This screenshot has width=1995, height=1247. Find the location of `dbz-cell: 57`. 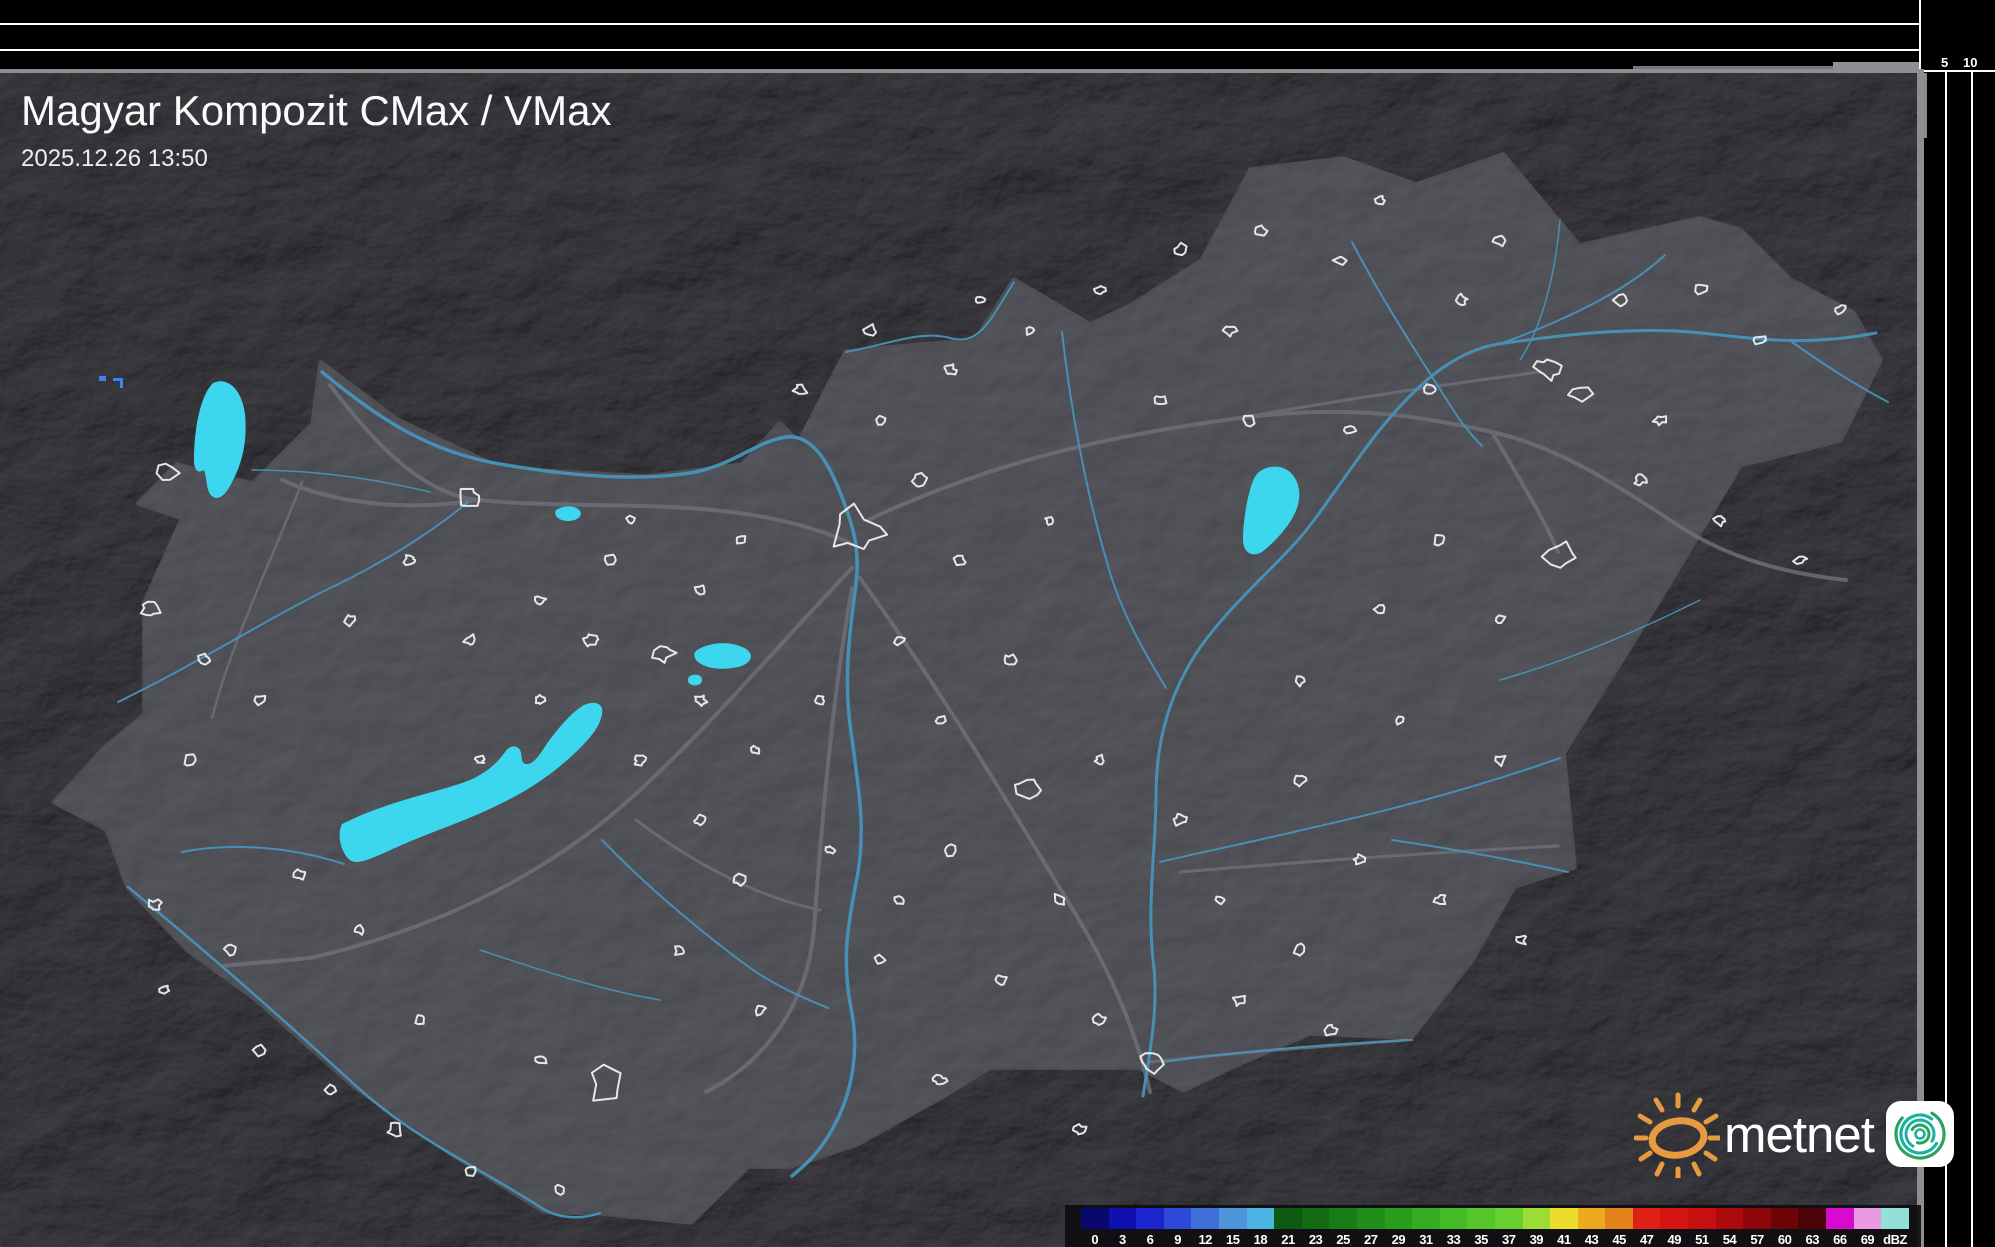

dbz-cell: 57 is located at coordinates (1757, 1227).